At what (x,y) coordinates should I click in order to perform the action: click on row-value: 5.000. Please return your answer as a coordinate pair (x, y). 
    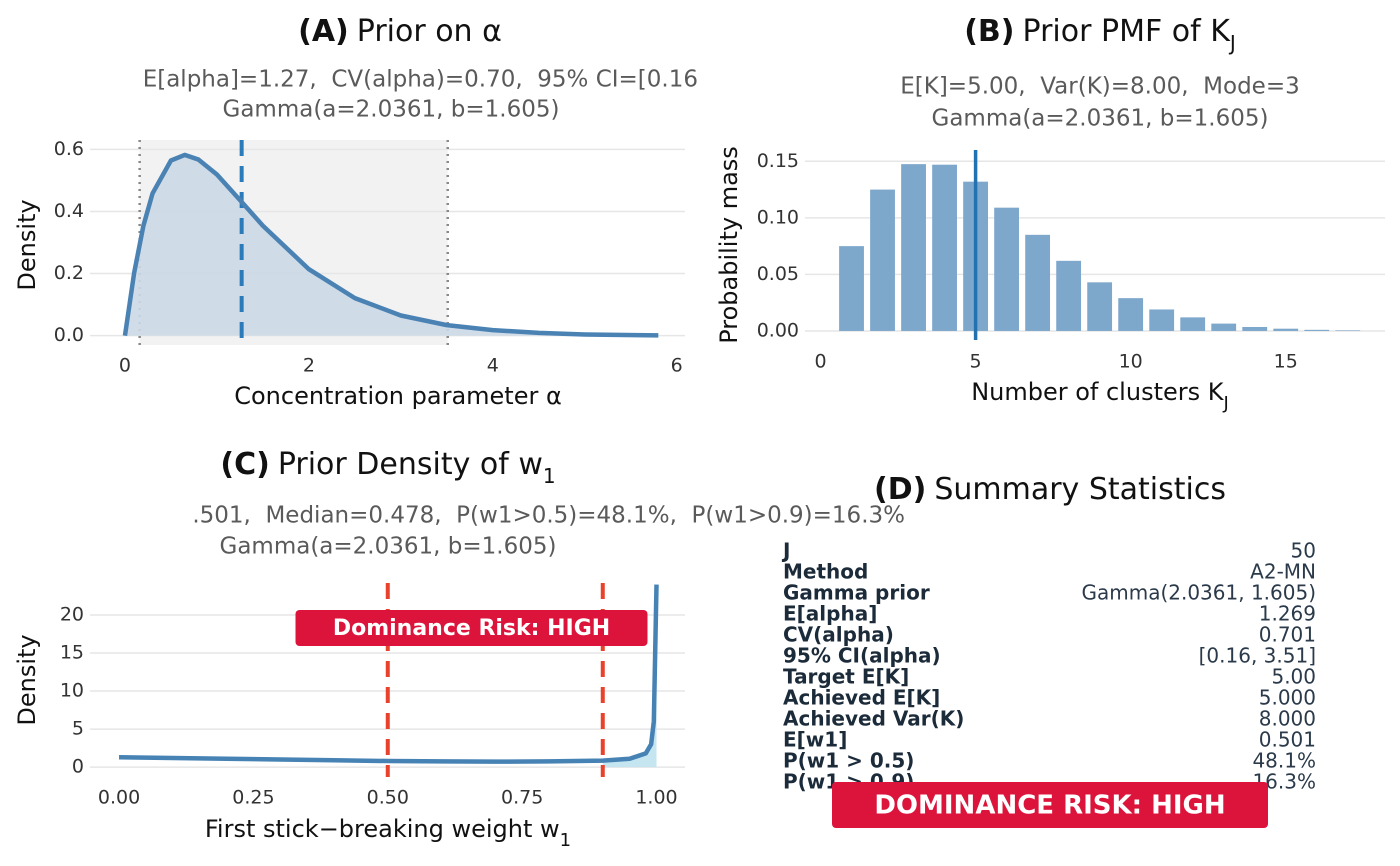
    Looking at the image, I should click on (1287, 698).